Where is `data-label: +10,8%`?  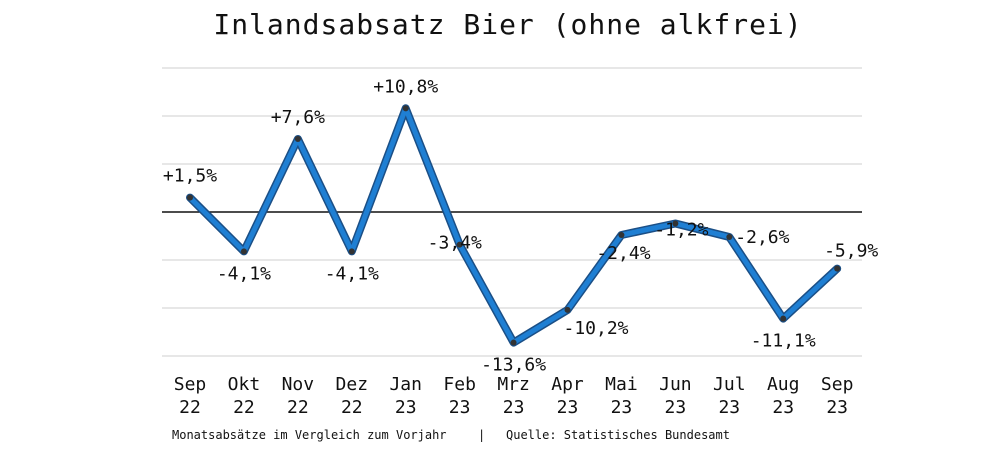
data-label: +10,8% is located at coordinates (405, 86).